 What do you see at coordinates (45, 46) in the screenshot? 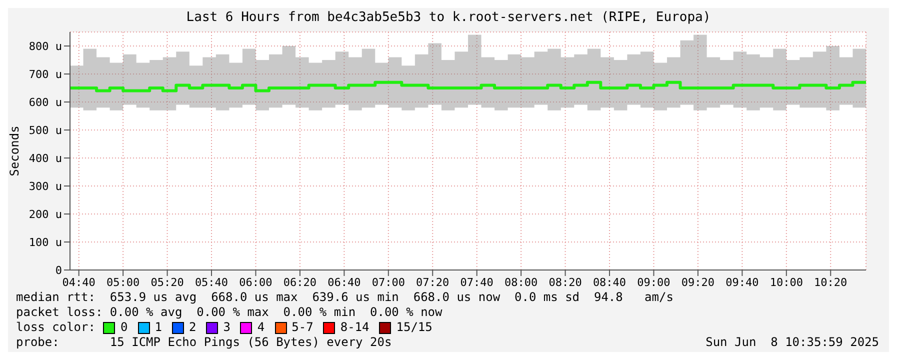
I see `y-tick-label: 800 u` at bounding box center [45, 46].